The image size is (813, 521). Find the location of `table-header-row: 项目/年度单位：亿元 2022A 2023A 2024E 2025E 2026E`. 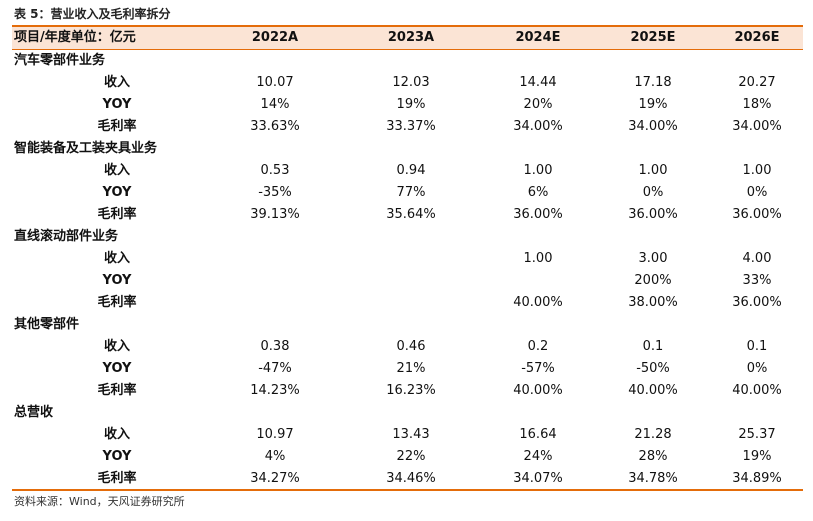

table-header-row: 项目/年度单位：亿元 2022A 2023A 2024E 2025E 2026E is located at coordinates (407, 38).